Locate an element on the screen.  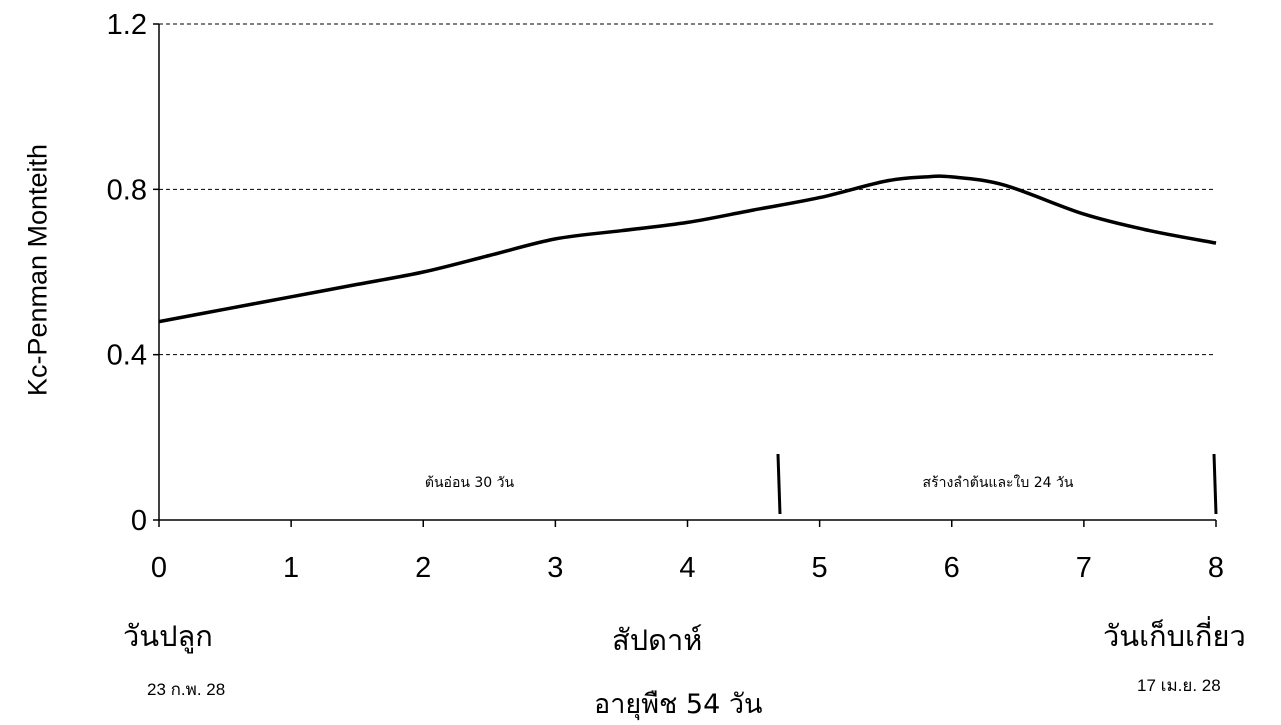
x-axis-label: สัปดาห์ is located at coordinates (657, 640).